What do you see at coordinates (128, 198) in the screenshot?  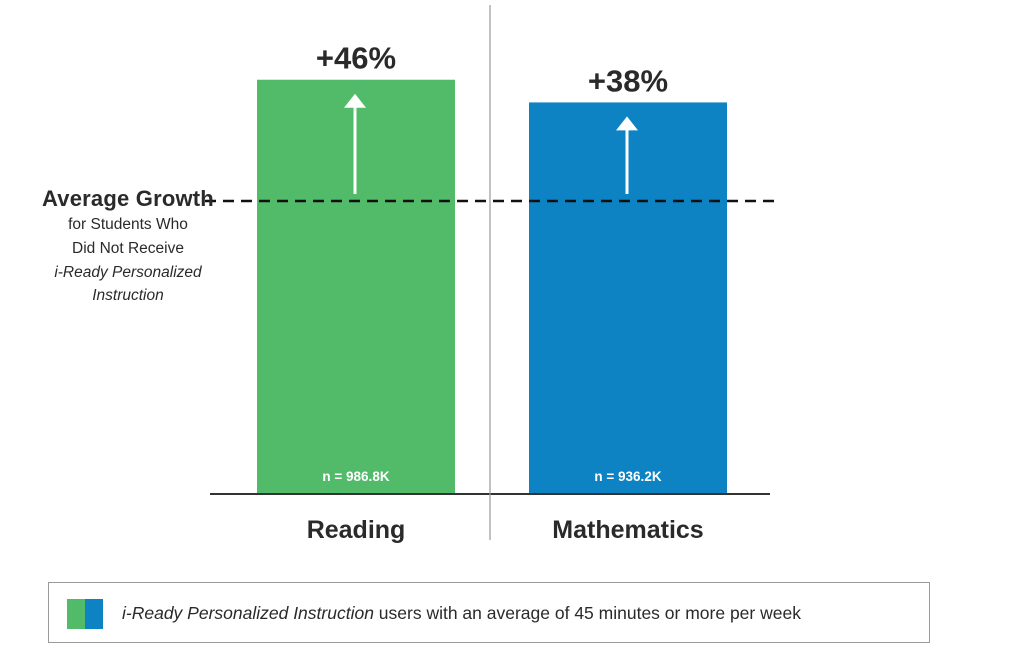 I see `average-growth-title: Average Growth` at bounding box center [128, 198].